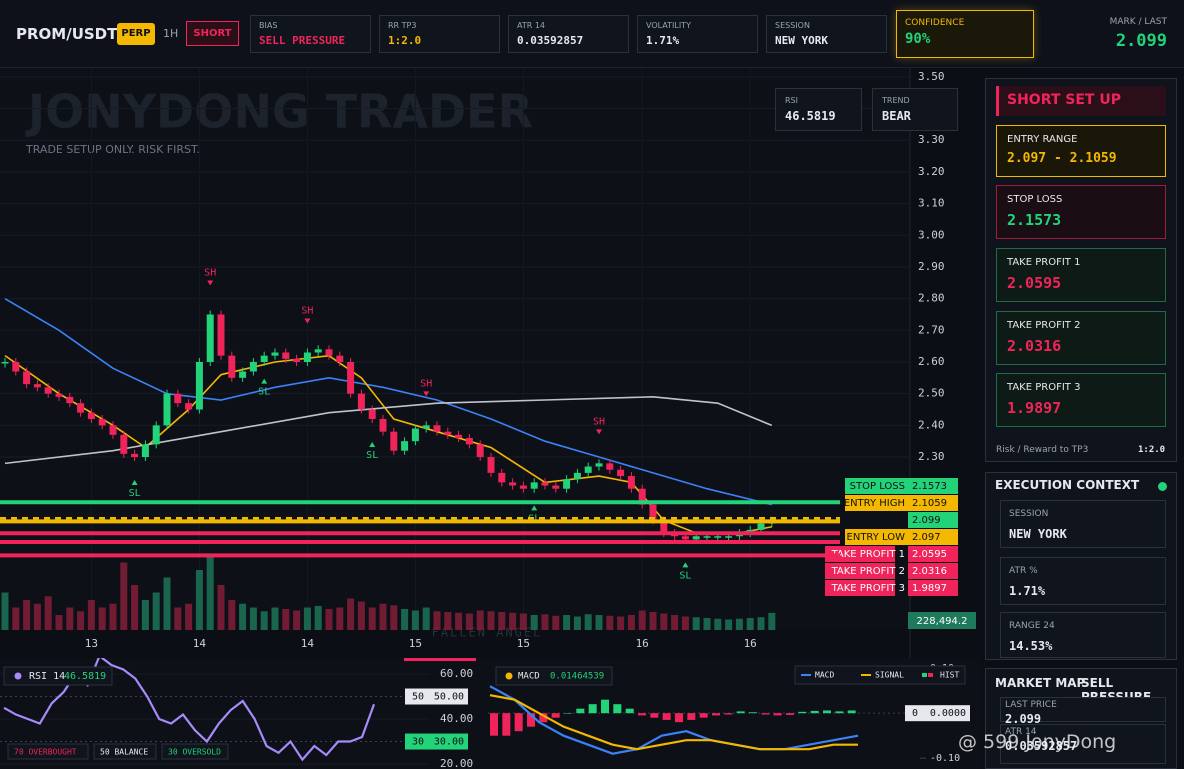  I want to click on y-tick-label: 2.90, so click(931, 266).